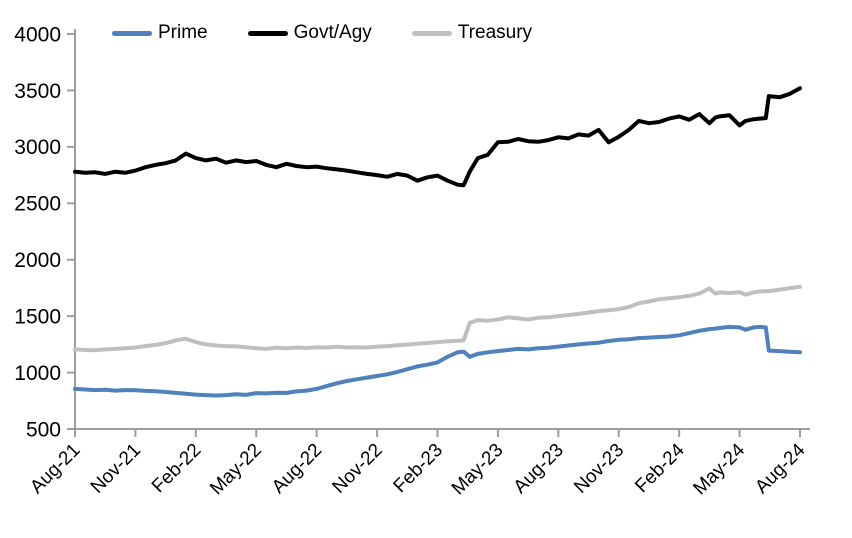 Image resolution: width=852 pixels, height=538 pixels. Describe the element at coordinates (495, 32) in the screenshot. I see `legend-label-treasury: Treasury` at that location.